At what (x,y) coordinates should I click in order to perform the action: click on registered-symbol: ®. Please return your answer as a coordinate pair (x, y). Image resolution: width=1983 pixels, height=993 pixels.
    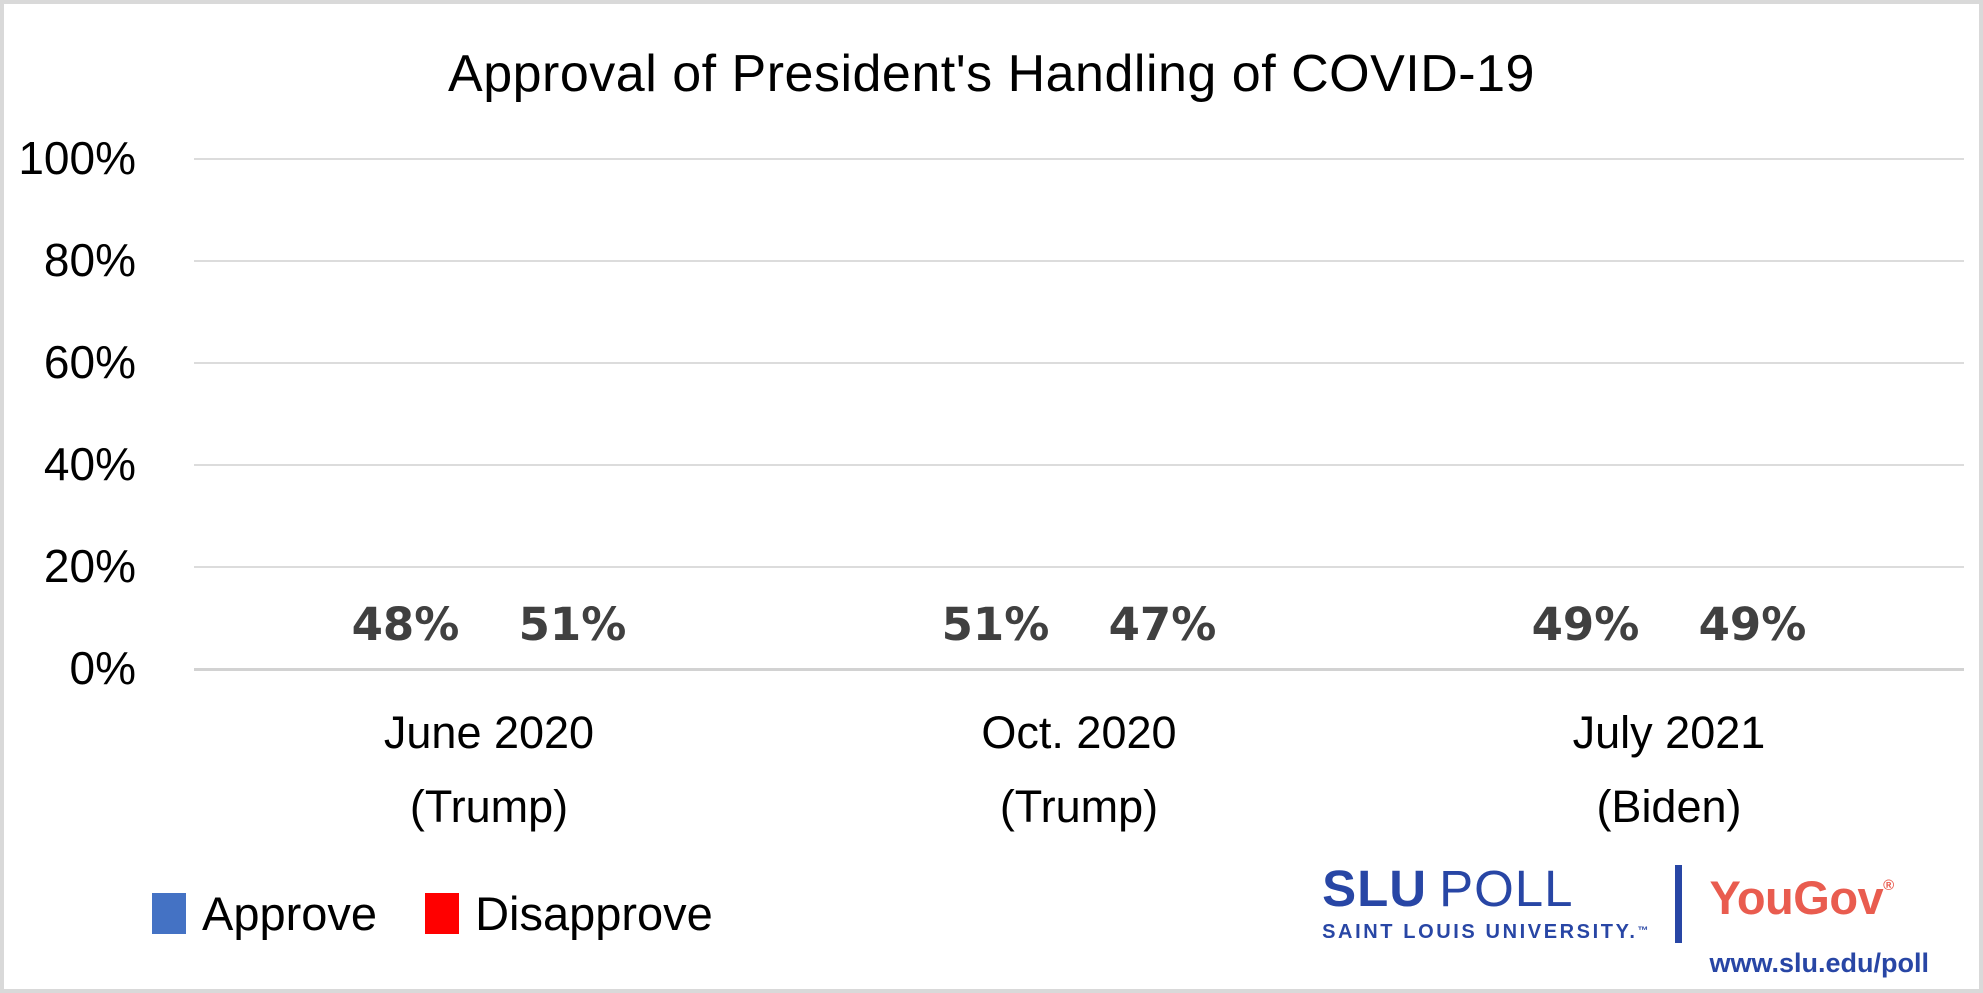
    Looking at the image, I should click on (1888, 885).